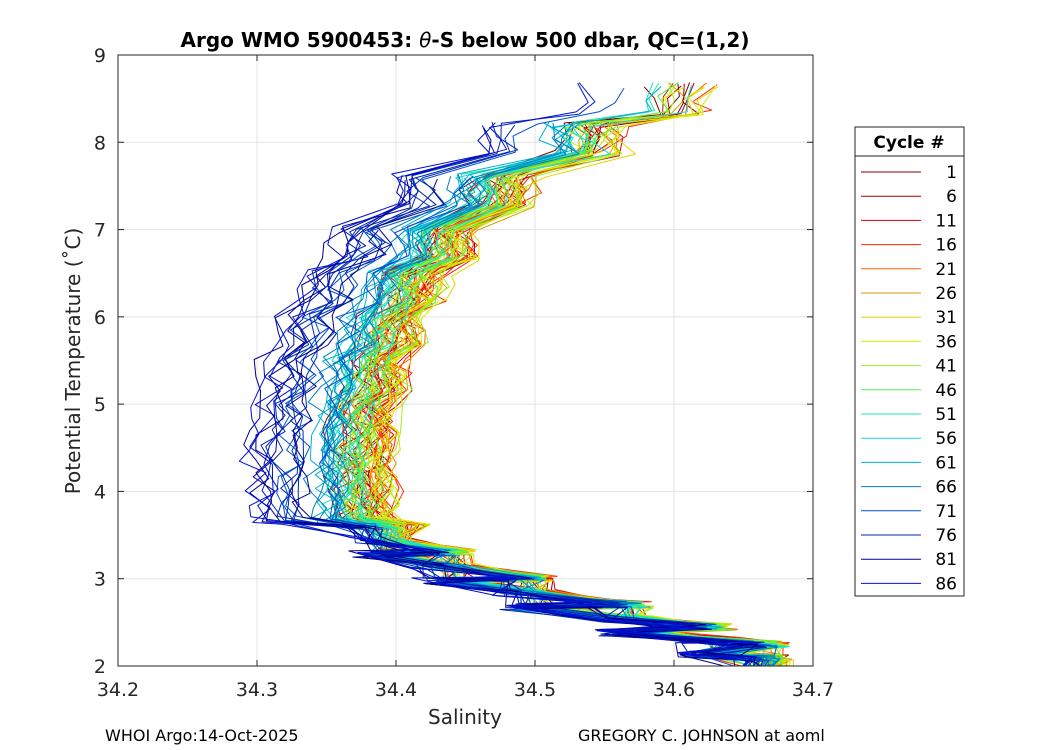  What do you see at coordinates (202, 735) in the screenshot?
I see `footer-date: WHOI Argo:14-Oct-2025` at bounding box center [202, 735].